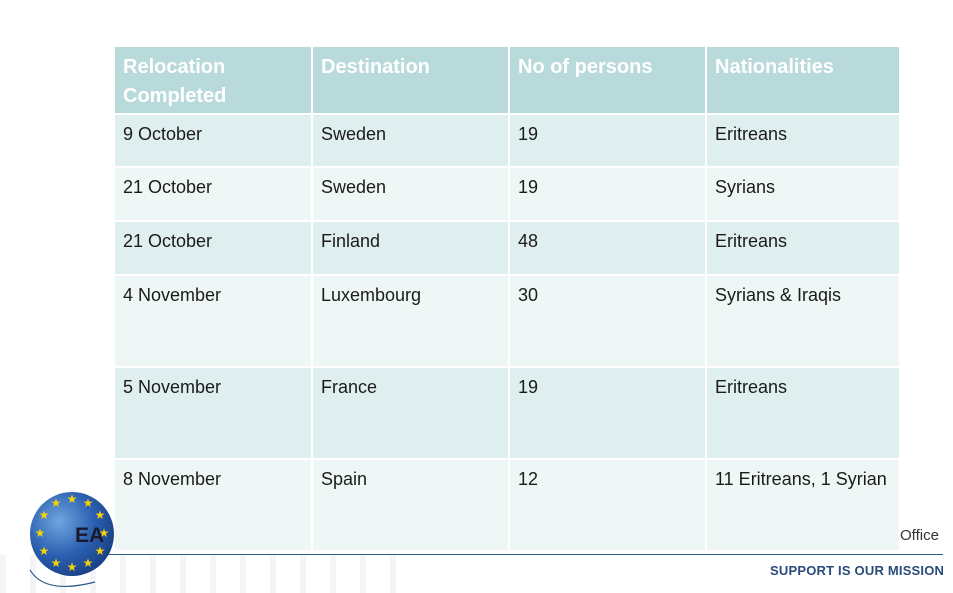  I want to click on footer-slogan: SUPPORT IS OUR MISSION, so click(857, 570).